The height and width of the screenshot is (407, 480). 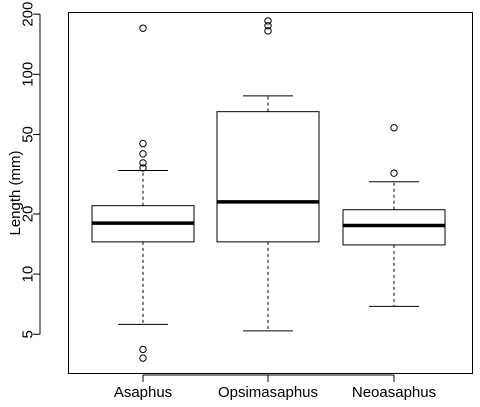 What do you see at coordinates (394, 392) in the screenshot?
I see `x-tick-label: Neoasaphus` at bounding box center [394, 392].